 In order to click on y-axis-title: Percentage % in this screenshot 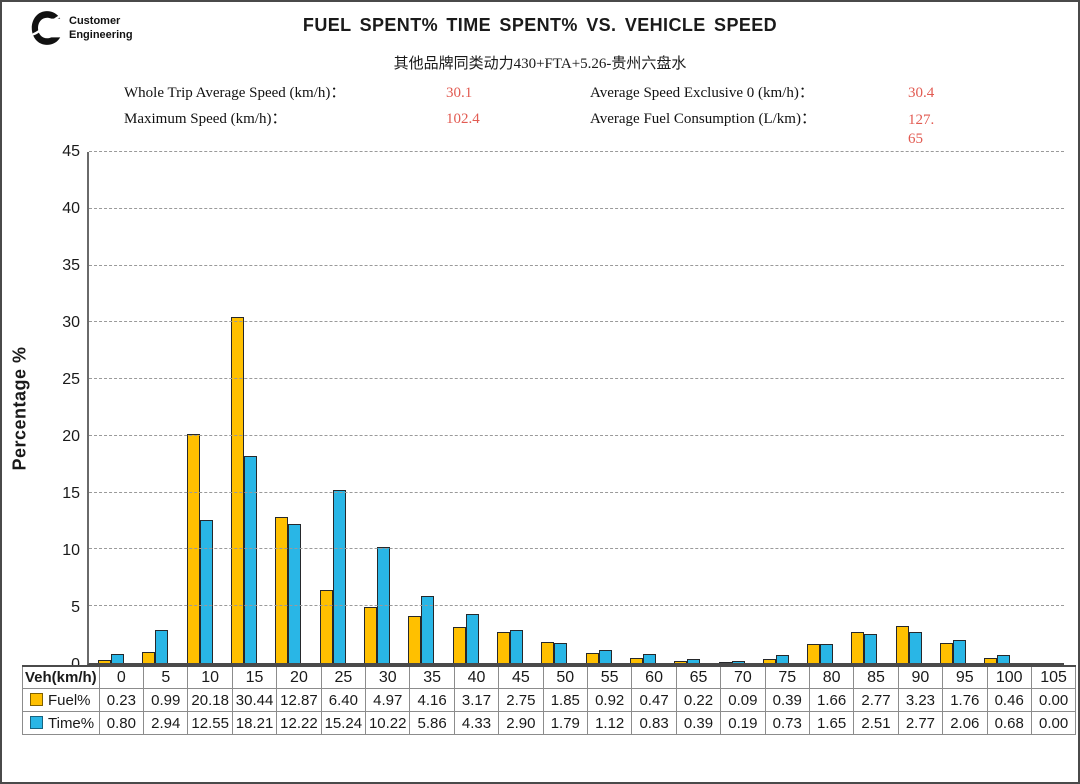, I will do `click(20, 408)`.